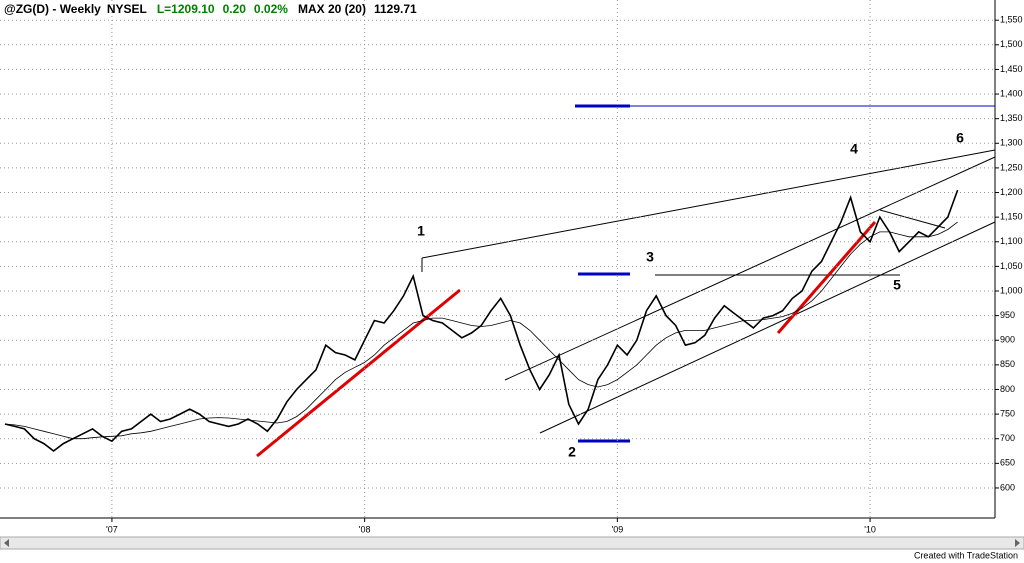  Describe the element at coordinates (186, 9) in the screenshot. I see `header-item: L=1209.10` at that location.